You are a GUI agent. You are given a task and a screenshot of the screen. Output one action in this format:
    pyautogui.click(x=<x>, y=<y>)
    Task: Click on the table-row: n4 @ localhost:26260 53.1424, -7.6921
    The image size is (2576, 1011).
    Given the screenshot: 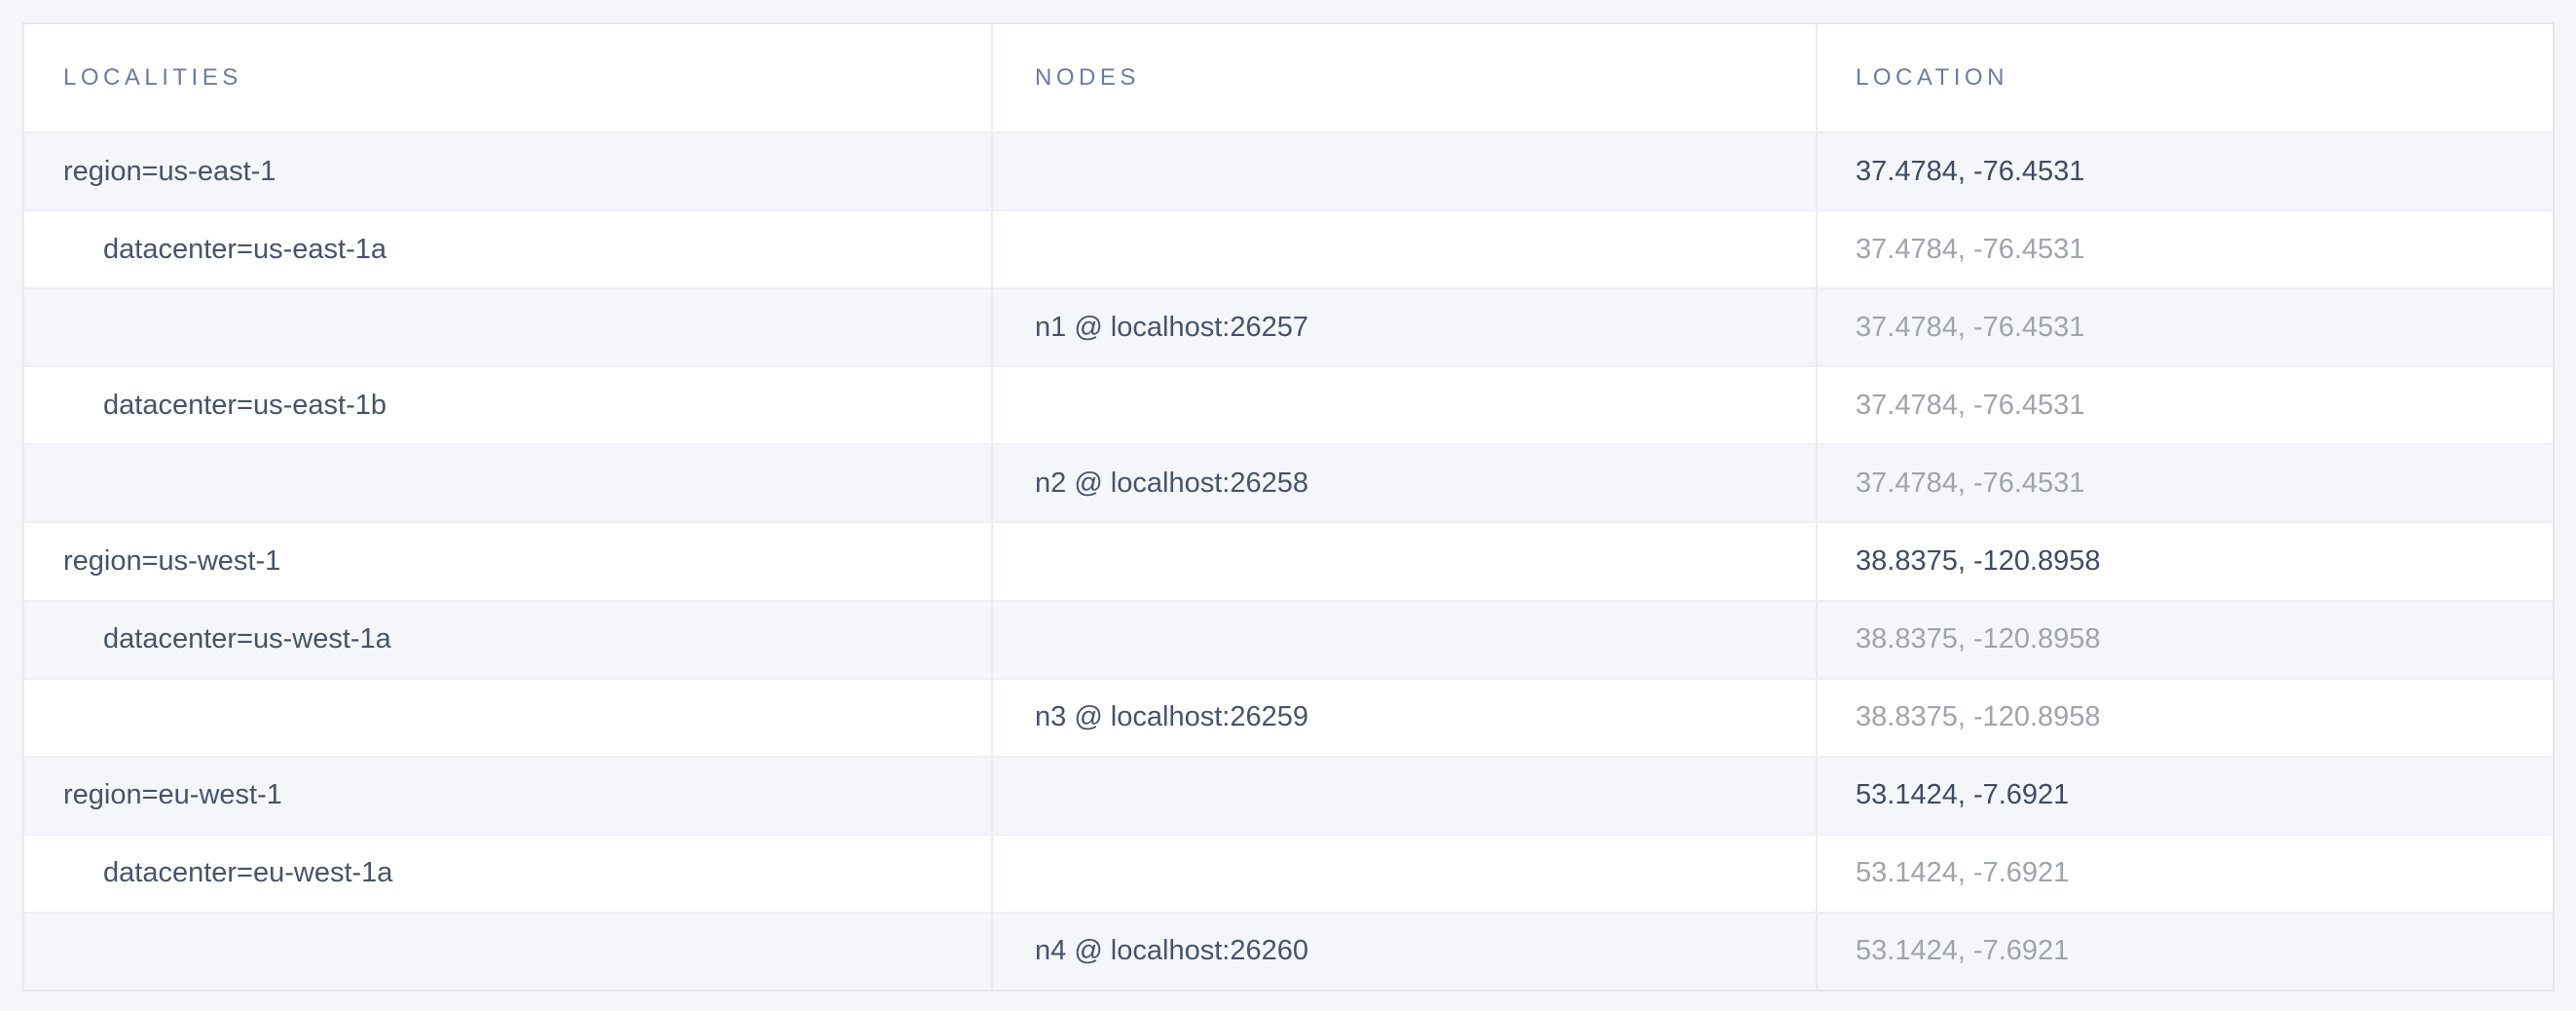 What is the action you would take?
    pyautogui.click(x=1288, y=951)
    